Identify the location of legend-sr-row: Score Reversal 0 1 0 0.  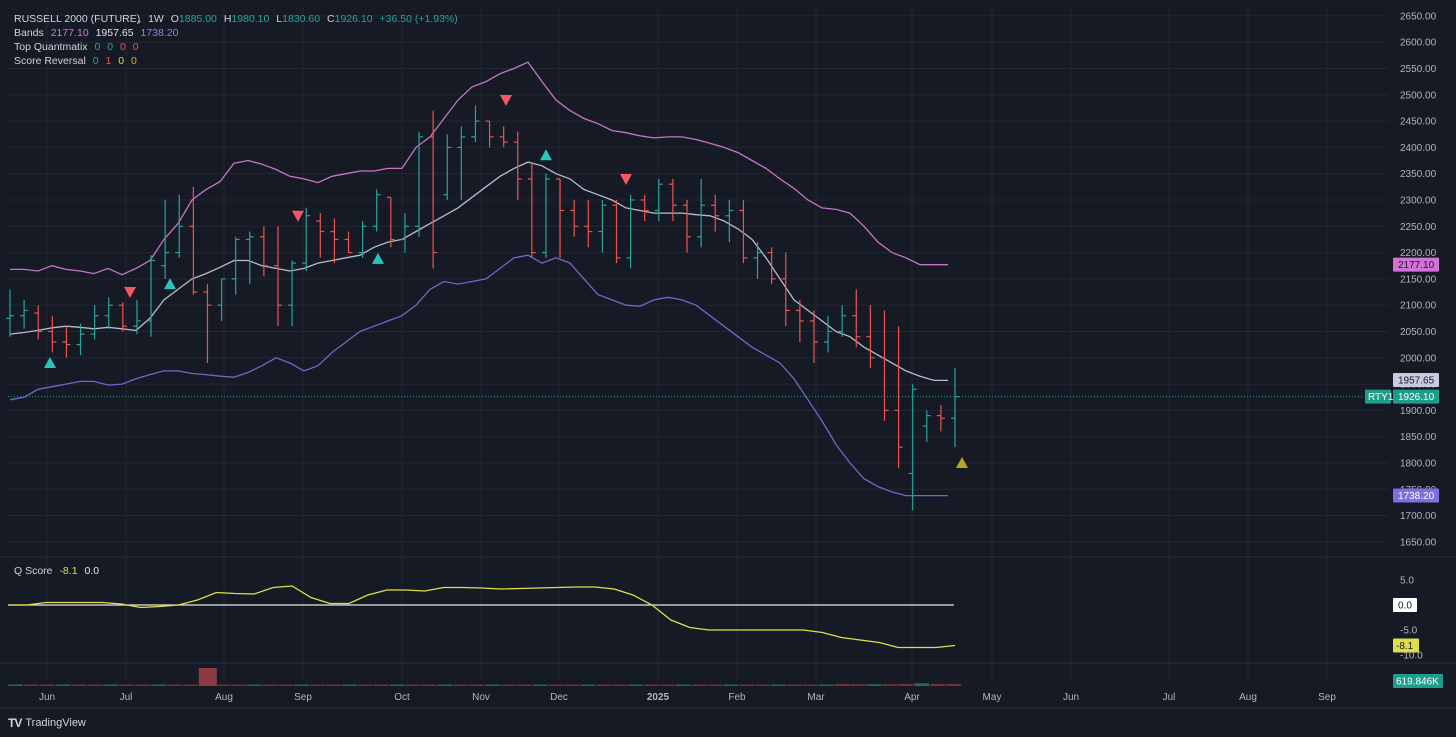
(238, 61).